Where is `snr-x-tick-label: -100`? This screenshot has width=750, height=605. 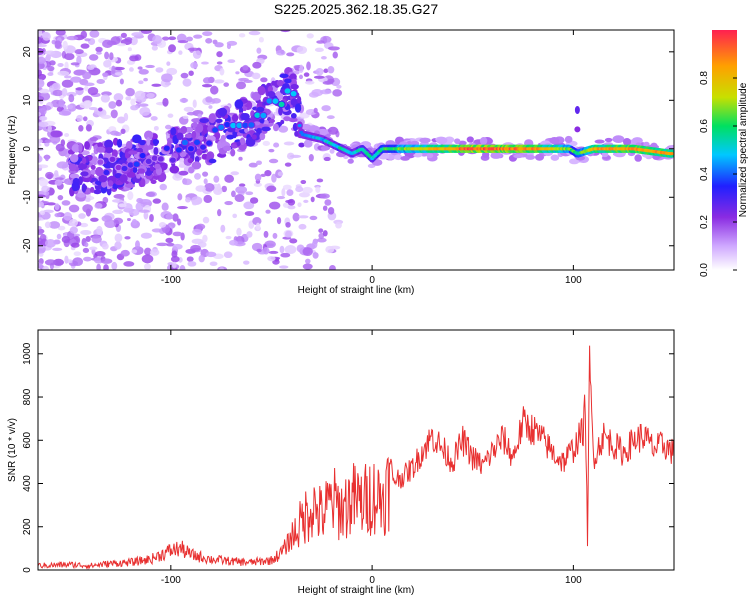 snr-x-tick-label: -100 is located at coordinates (171, 580).